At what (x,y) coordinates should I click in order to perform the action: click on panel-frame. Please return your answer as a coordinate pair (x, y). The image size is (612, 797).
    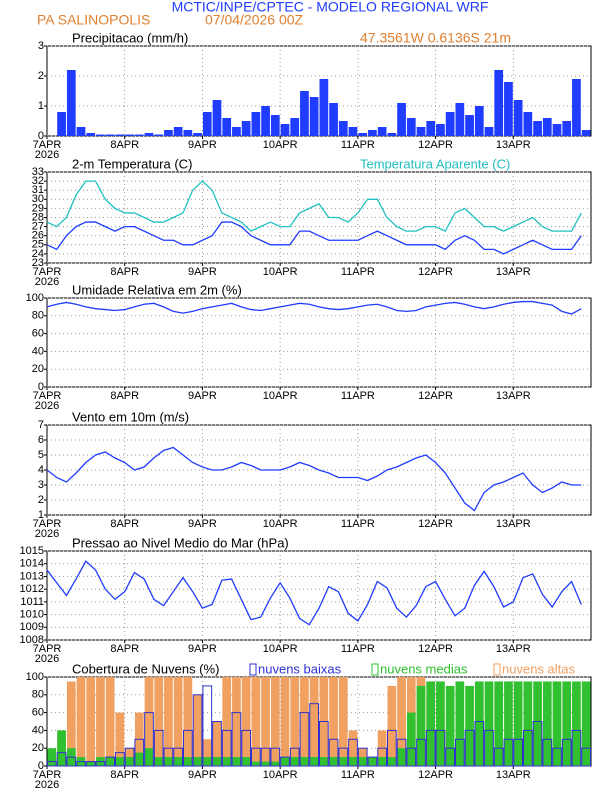
    Looking at the image, I should click on (319, 342).